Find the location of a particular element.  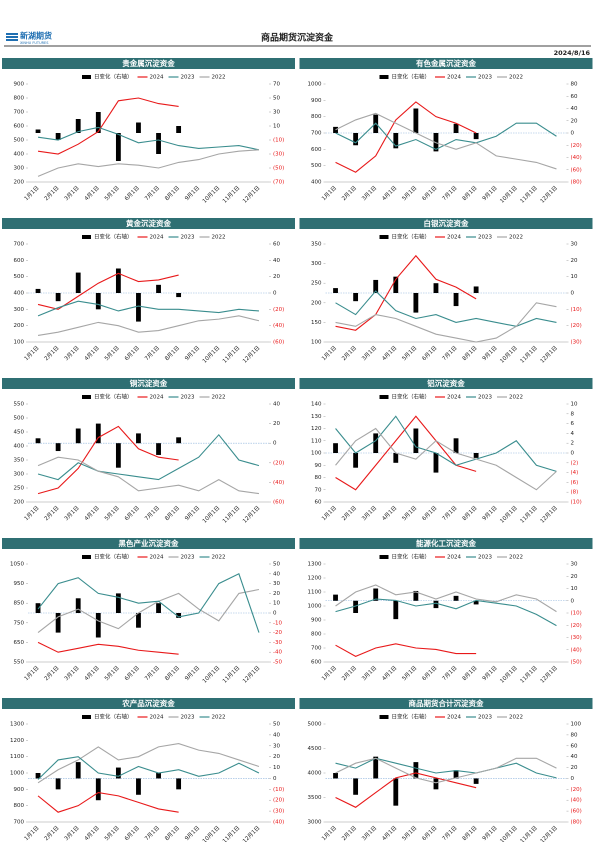

y-tick-label: 80 is located at coordinates (318, 478).